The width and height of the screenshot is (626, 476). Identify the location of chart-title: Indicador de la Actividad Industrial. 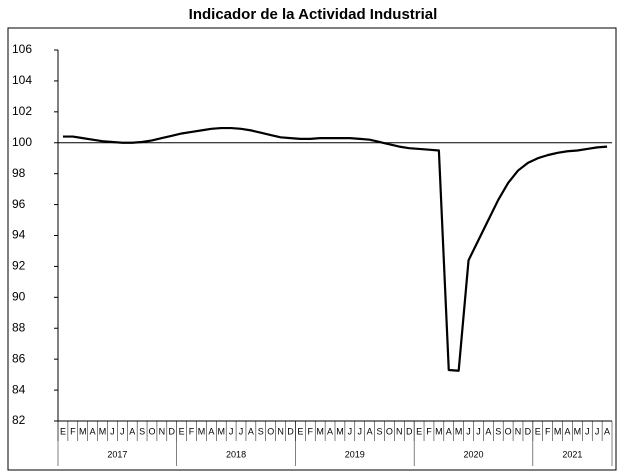
(313, 14).